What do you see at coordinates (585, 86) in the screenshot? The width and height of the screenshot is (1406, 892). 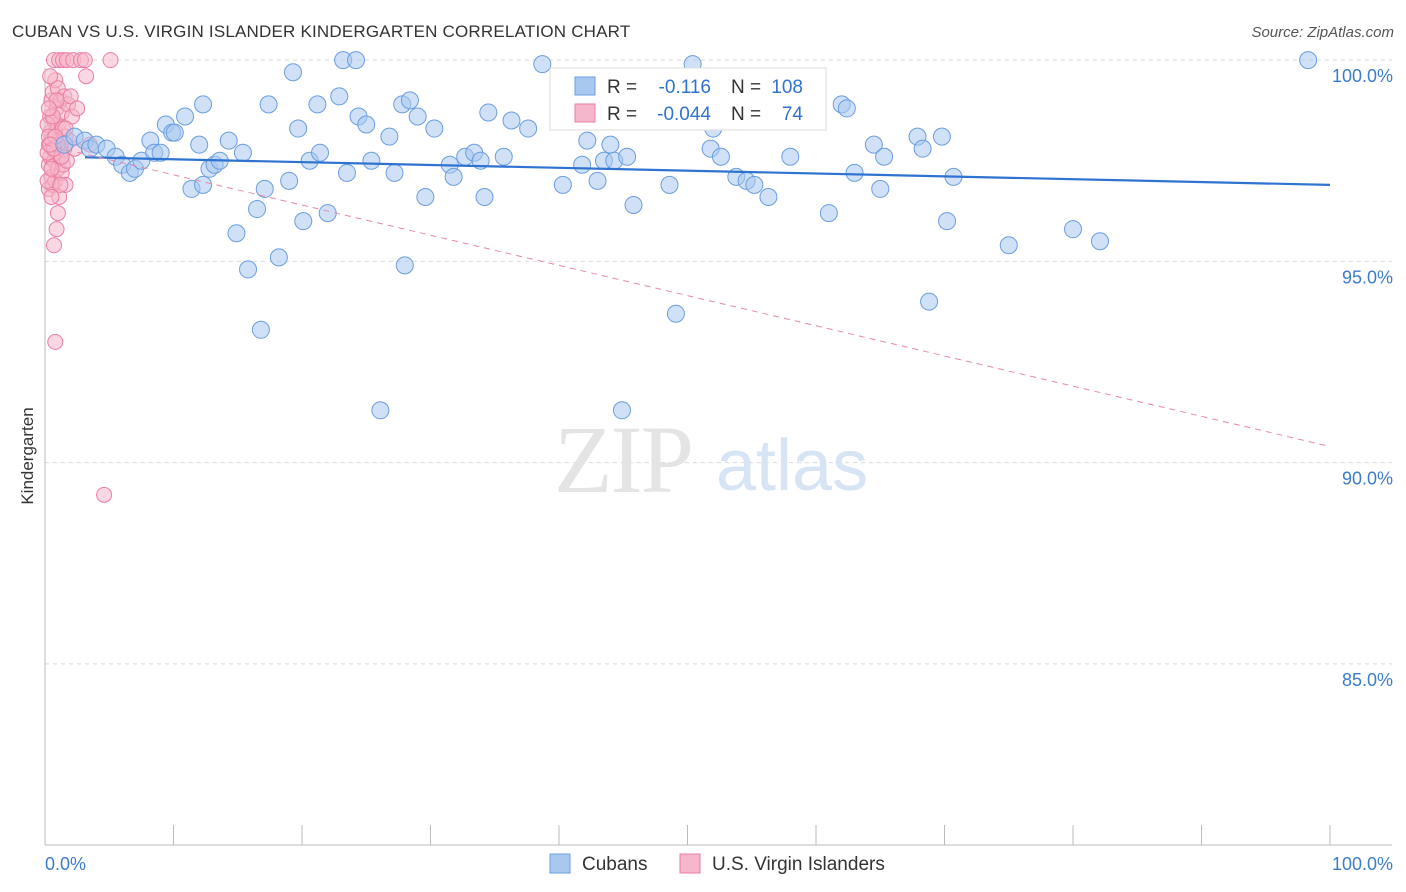 I see `stats-swatch-blue` at bounding box center [585, 86].